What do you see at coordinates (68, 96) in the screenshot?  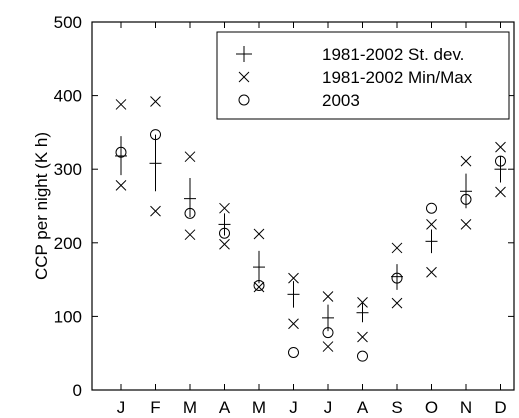 I see `y-tick-label: 400` at bounding box center [68, 96].